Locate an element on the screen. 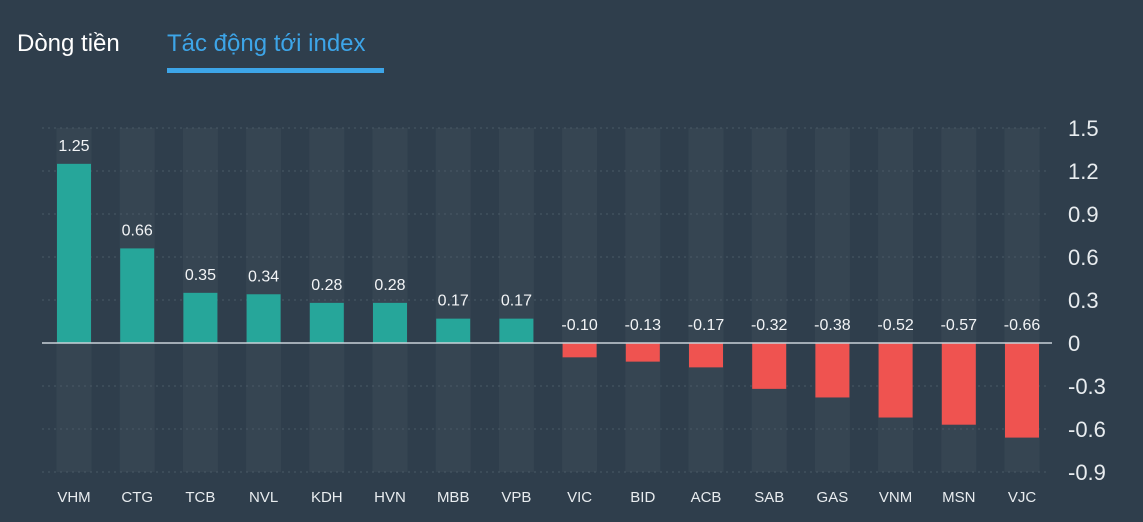 This screenshot has height=522, width=1143. column-band-mbb is located at coordinates (453, 300).